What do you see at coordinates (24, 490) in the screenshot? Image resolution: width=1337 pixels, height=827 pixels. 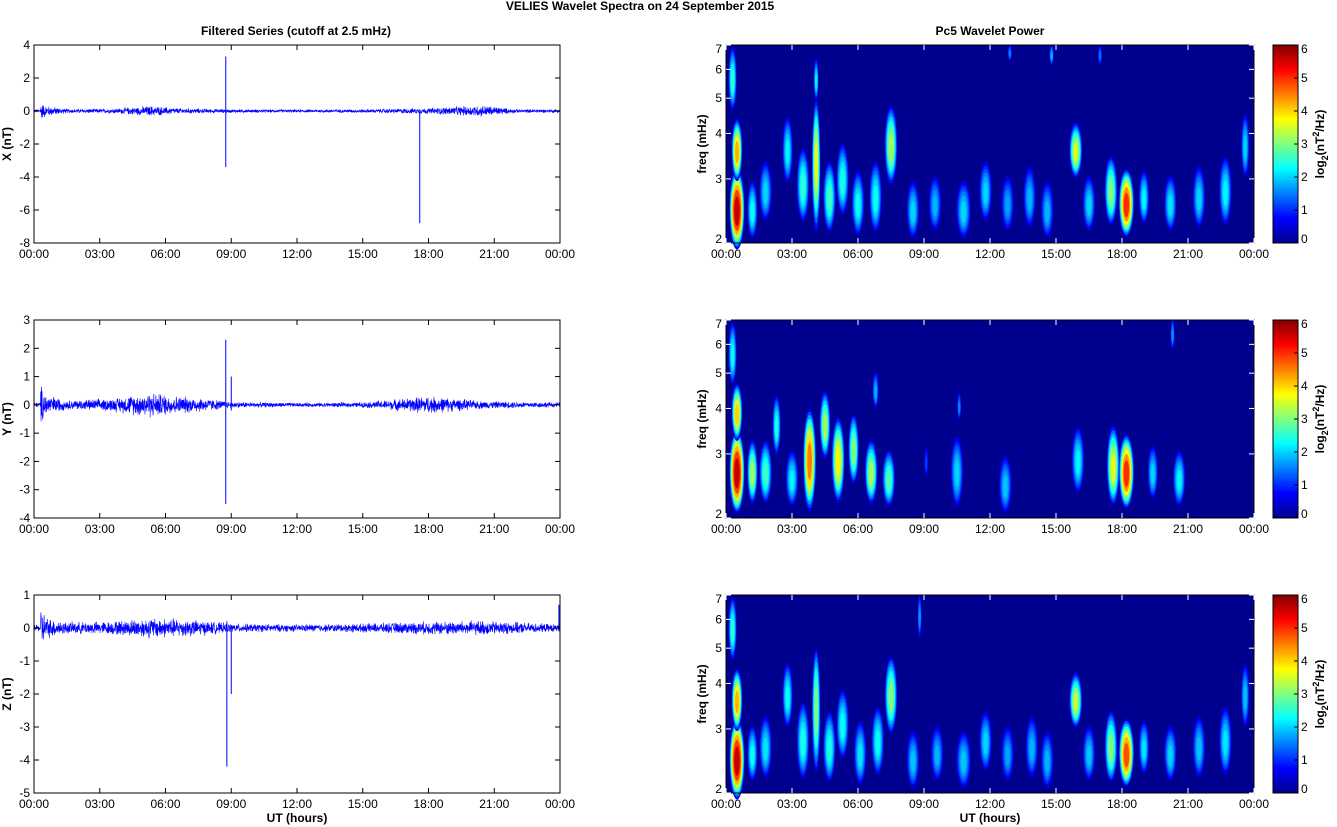 I see `y-tick-label: -3` at bounding box center [24, 490].